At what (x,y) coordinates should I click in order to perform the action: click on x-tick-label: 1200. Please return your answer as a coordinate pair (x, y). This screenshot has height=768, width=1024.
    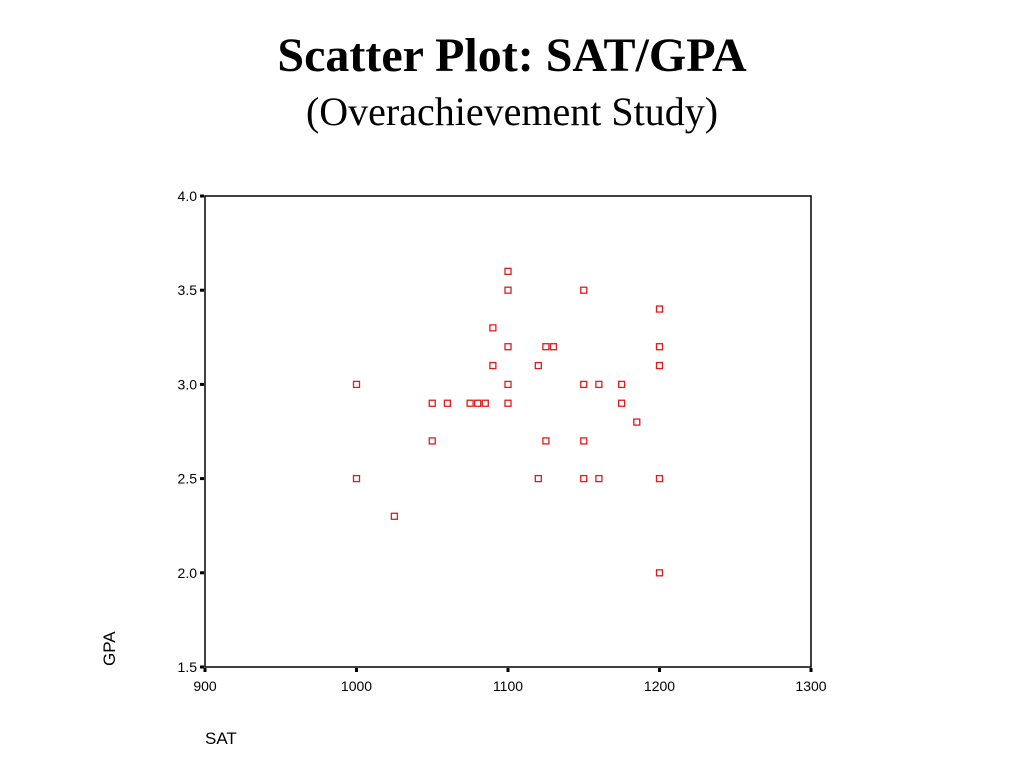
    Looking at the image, I should click on (659, 686).